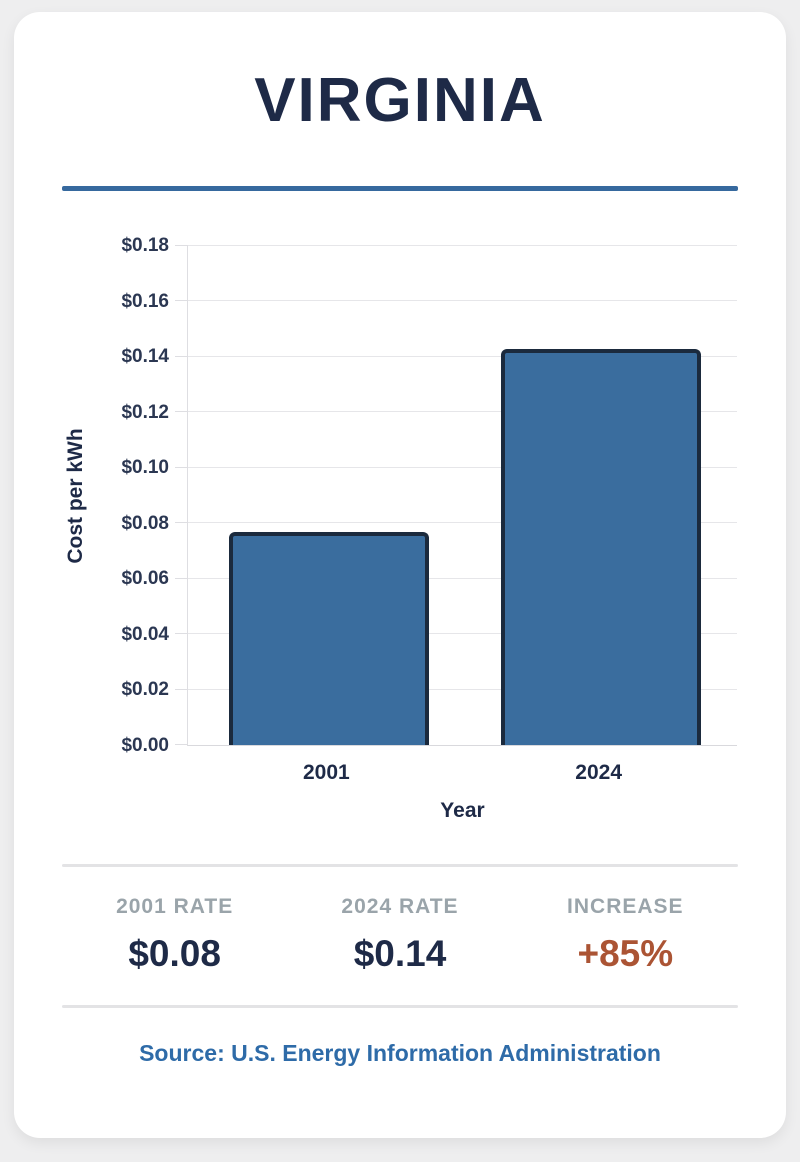  I want to click on y-axis-tick-label: $0.02, so click(145, 690).